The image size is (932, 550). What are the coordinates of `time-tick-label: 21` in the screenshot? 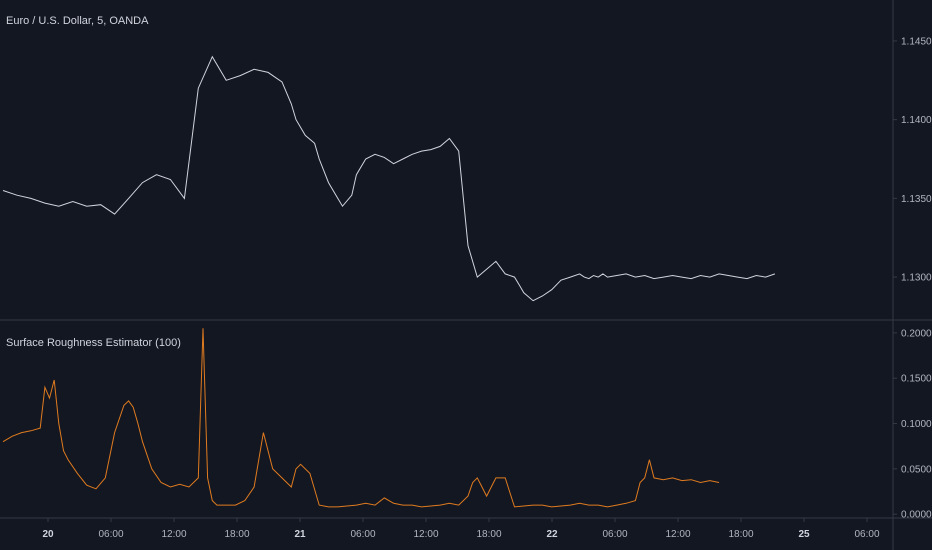 It's located at (300, 534).